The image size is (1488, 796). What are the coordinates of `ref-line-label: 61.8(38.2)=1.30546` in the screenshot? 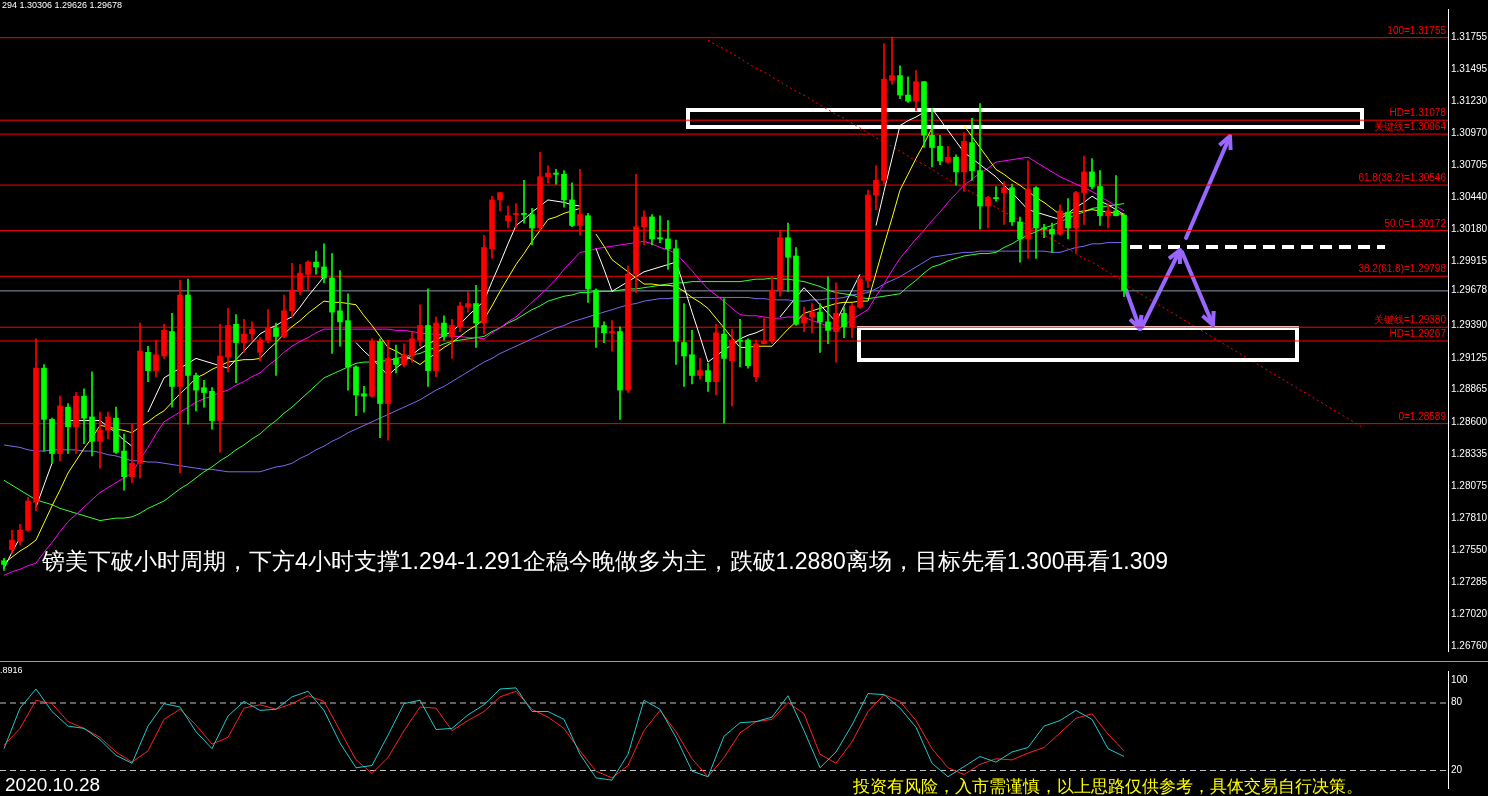 It's located at (1402, 178).